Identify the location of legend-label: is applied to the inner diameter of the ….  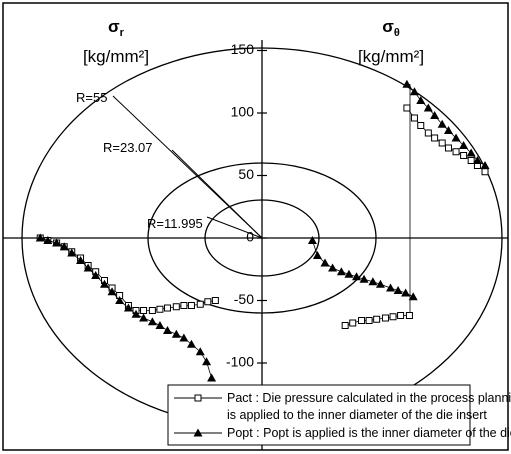
(357, 415).